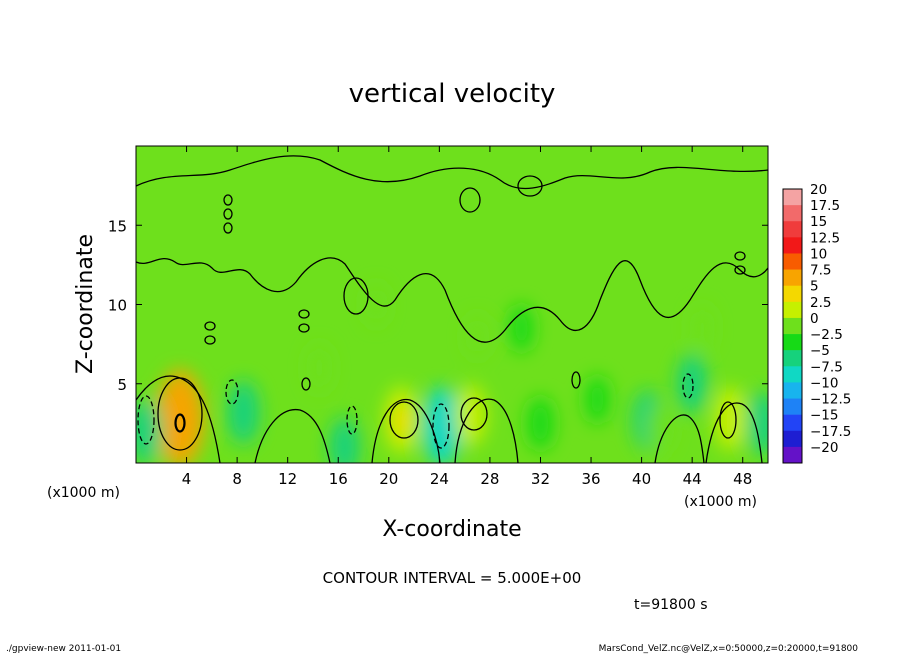 This screenshot has height=654, width=904. What do you see at coordinates (304, 314) in the screenshot?
I see `contour-small-f` at bounding box center [304, 314].